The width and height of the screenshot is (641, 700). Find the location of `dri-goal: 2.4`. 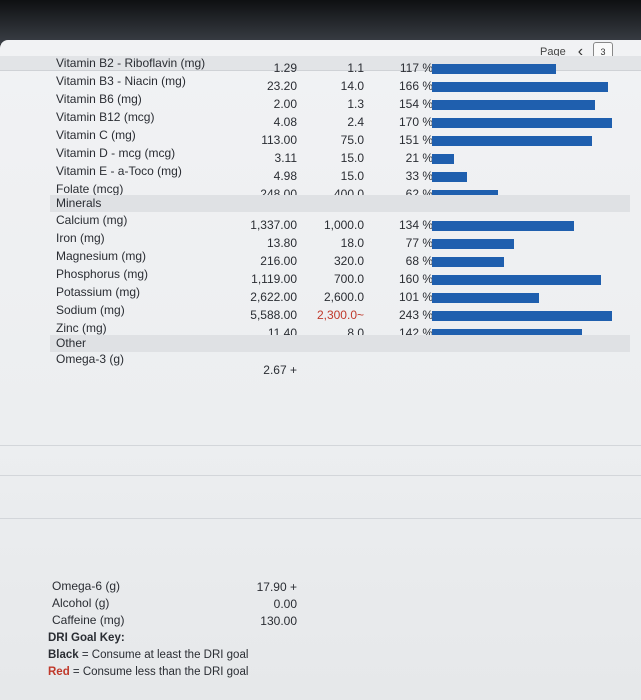

dri-goal: 2.4 is located at coordinates (355, 122).